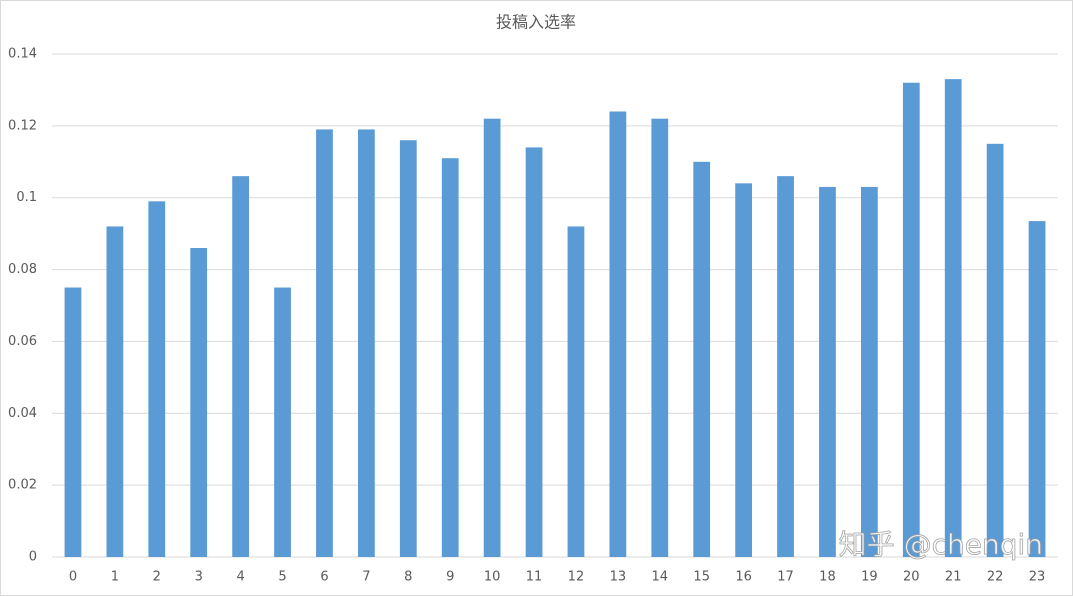 The width and height of the screenshot is (1073, 596). What do you see at coordinates (536, 22) in the screenshot?
I see `chart-title: 投稿入选率` at bounding box center [536, 22].